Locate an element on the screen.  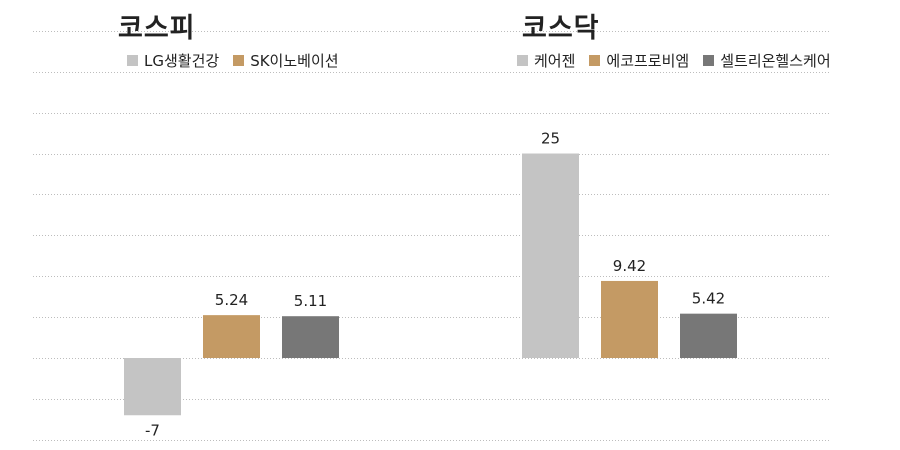
legend-item-caregen: 케어젠 is located at coordinates (546, 60).